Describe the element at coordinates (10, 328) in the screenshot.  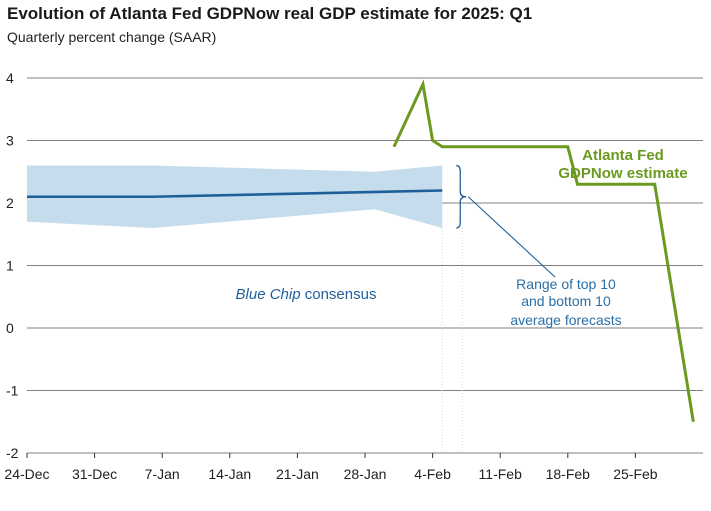
I see `y-tick-label: 0` at that location.